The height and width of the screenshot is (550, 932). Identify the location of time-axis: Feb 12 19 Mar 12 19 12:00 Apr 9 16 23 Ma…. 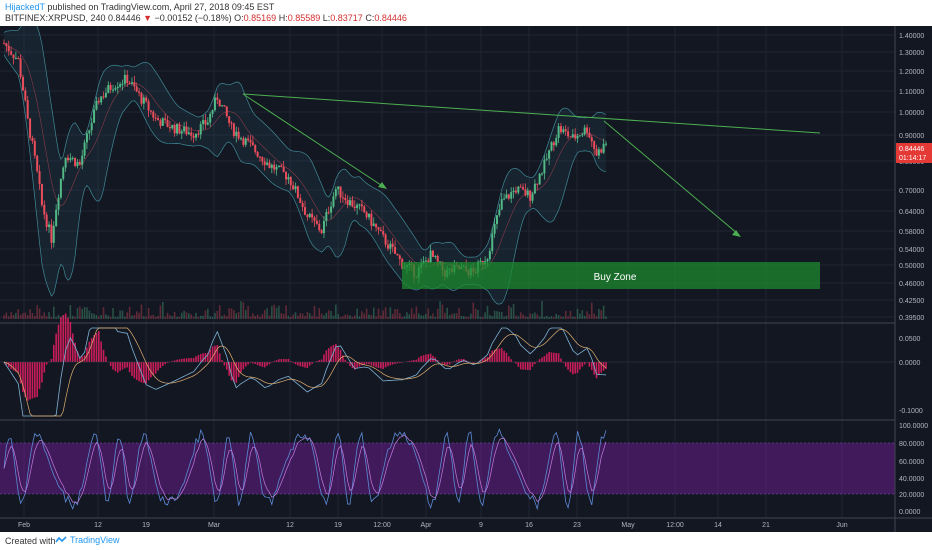
(433, 525).